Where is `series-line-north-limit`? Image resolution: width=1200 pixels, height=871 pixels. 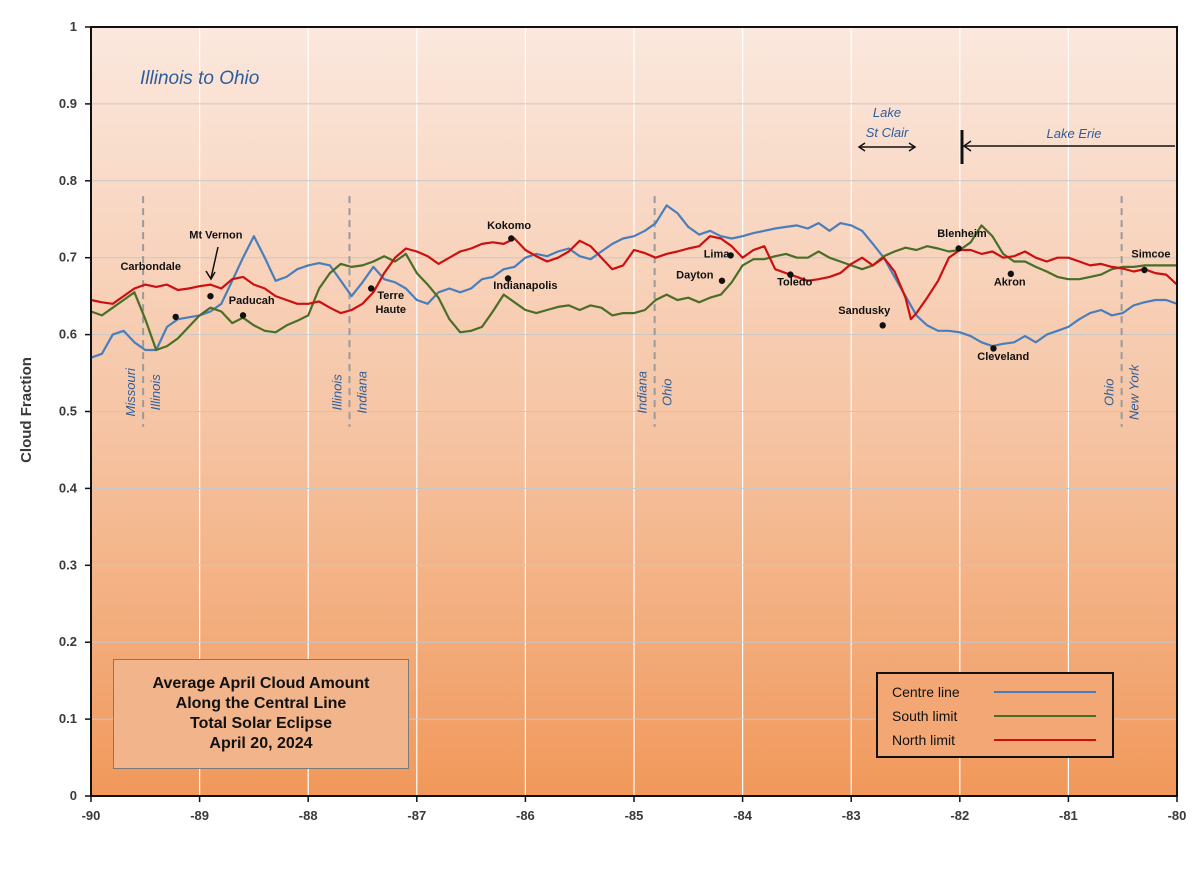
series-line-north-limit is located at coordinates (634, 278).